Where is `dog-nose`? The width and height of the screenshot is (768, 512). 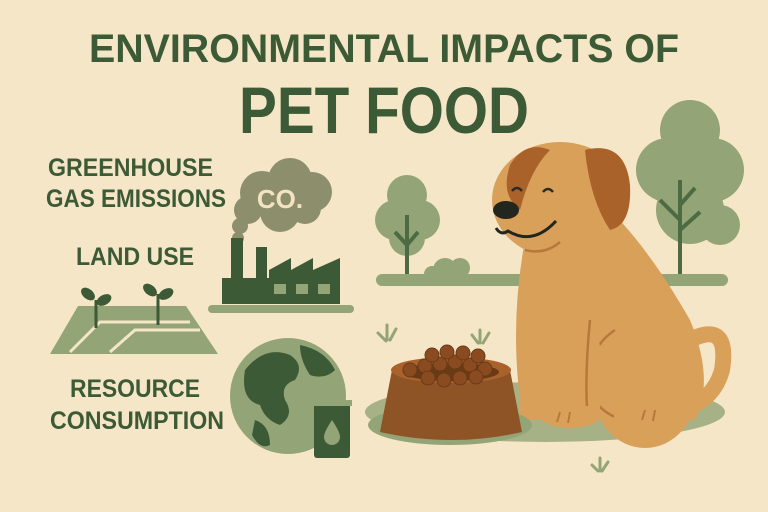
dog-nose is located at coordinates (506, 210).